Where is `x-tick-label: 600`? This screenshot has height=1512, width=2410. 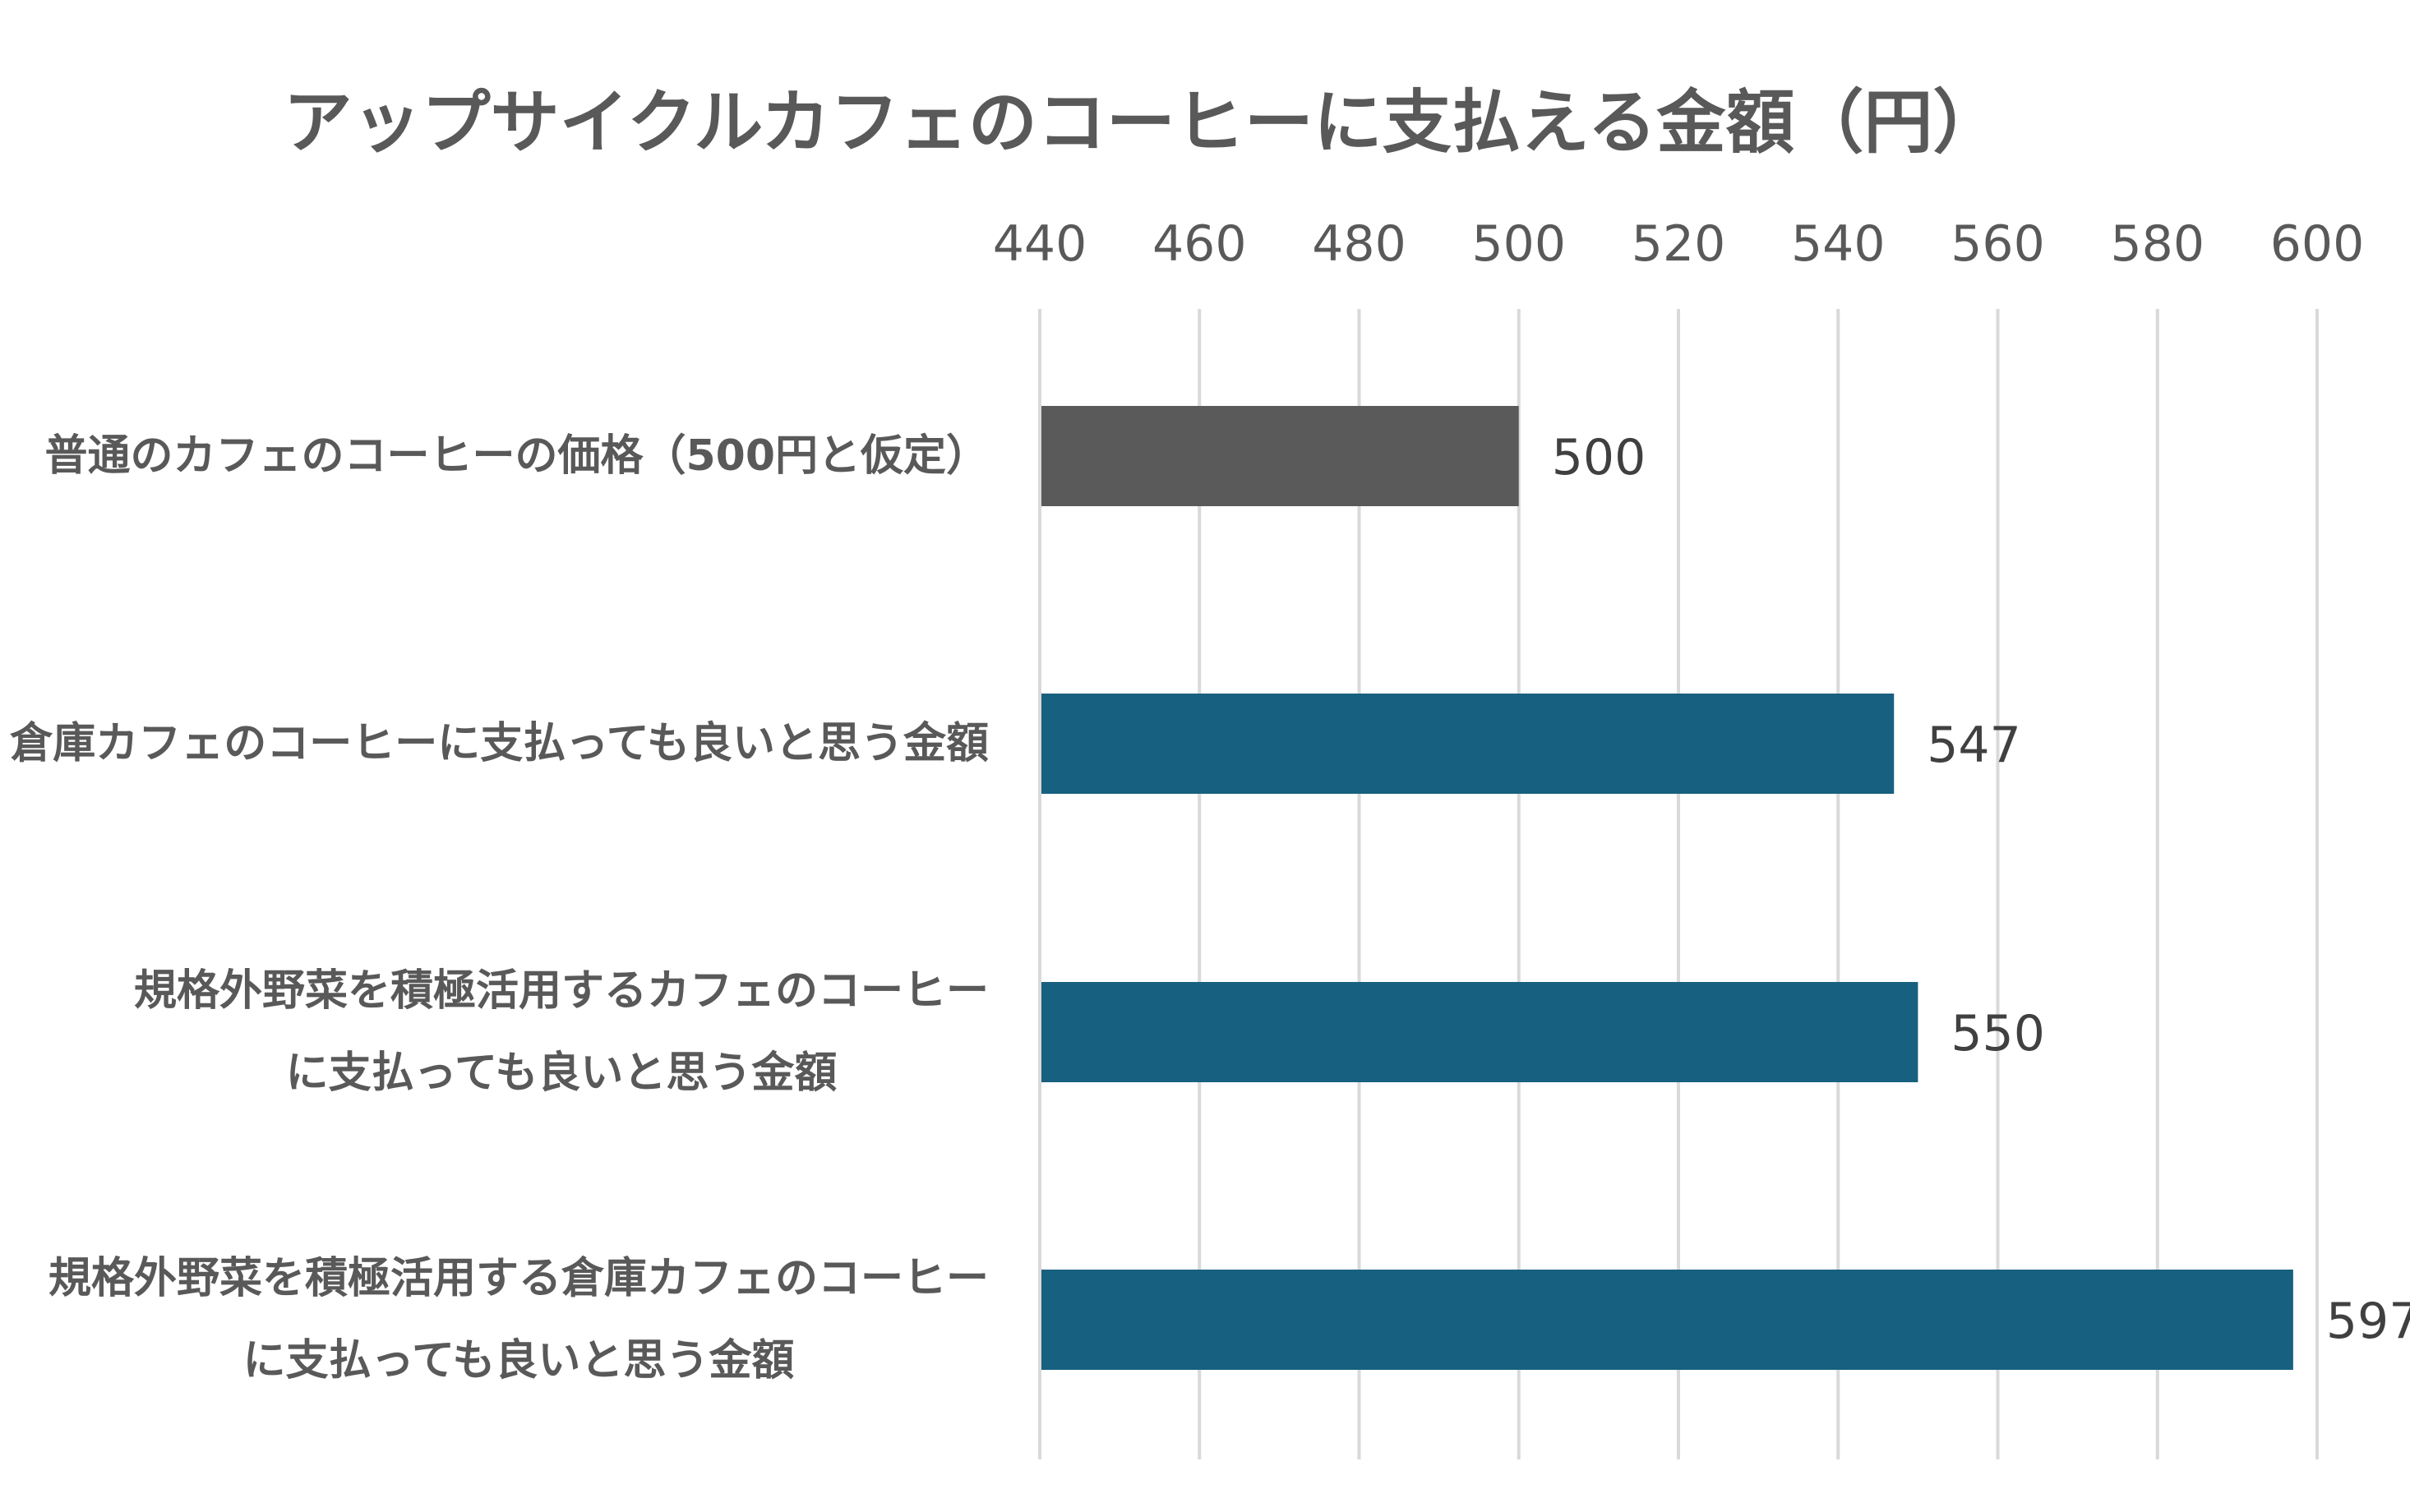
x-tick-label: 600 is located at coordinates (2317, 244).